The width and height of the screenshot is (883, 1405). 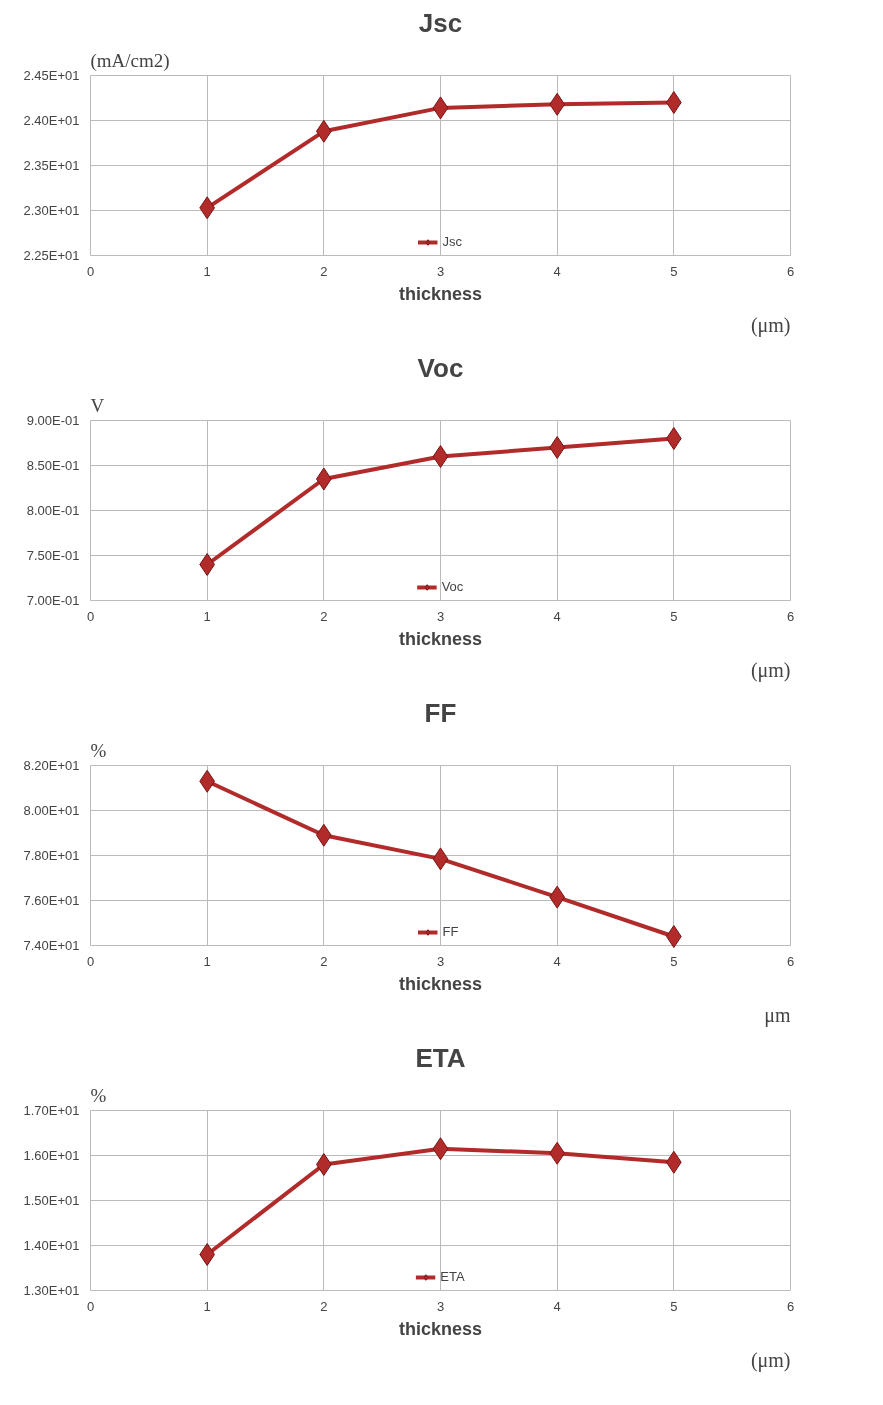 I want to click on y-tick-label: 2.35E+01, so click(x=51, y=165).